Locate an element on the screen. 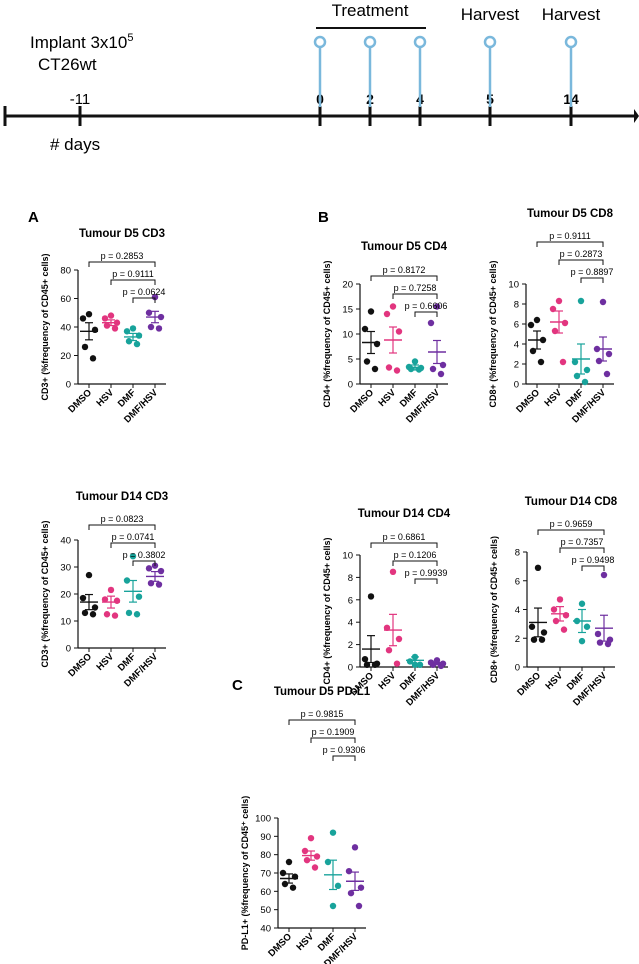 The height and width of the screenshot is (964, 639). series-dmf is located at coordinates (415, 365).